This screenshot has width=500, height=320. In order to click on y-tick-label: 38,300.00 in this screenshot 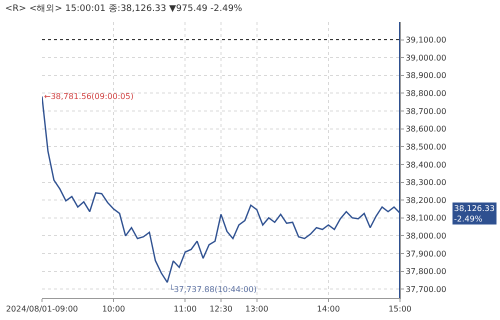, I will do `click(426, 183)`.